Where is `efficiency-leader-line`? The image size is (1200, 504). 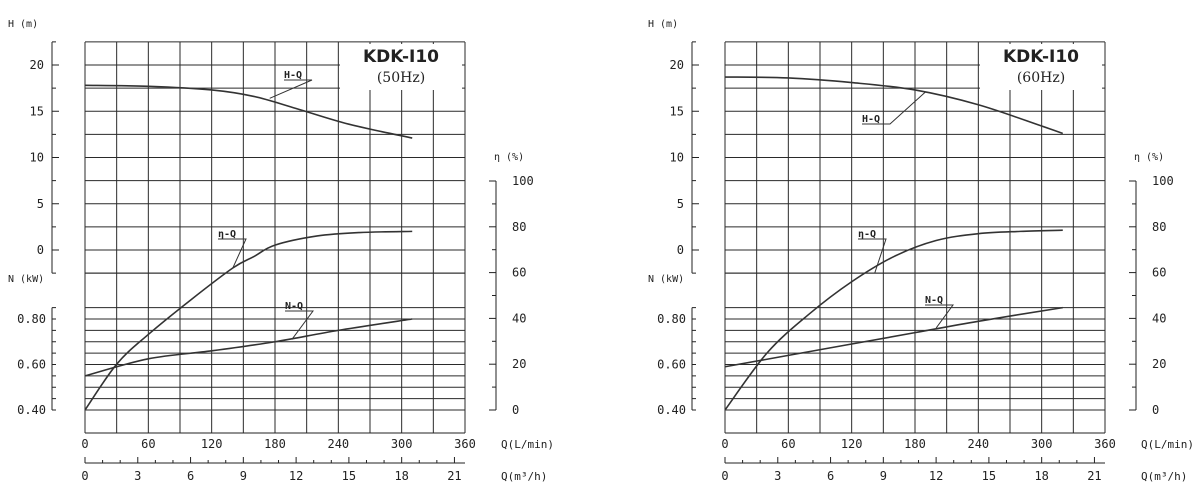 efficiency-leader-line is located at coordinates (880, 256).